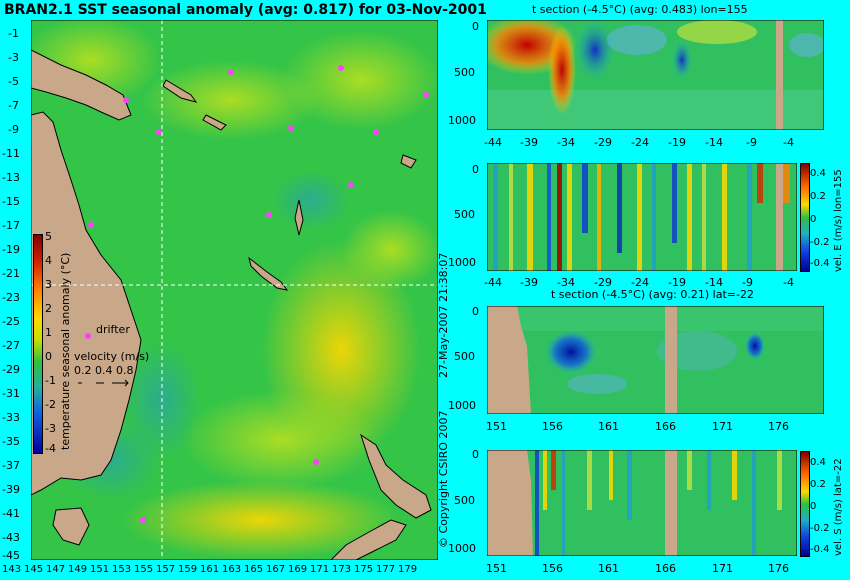 This screenshot has width=850, height=580. I want to click on sst-colorbar-label: temperature seasonal anomaly (°C), so click(65, 351).